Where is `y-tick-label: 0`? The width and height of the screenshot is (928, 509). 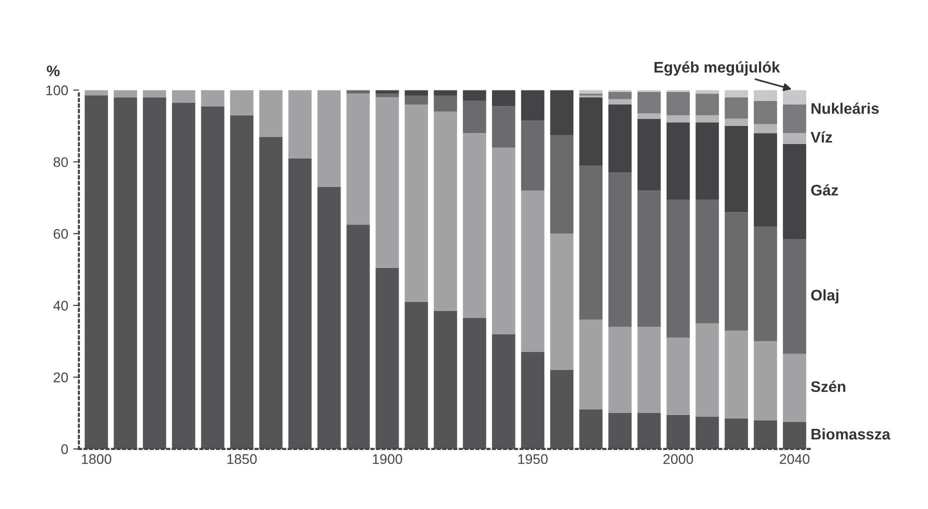 y-tick-label: 0 is located at coordinates (64, 449).